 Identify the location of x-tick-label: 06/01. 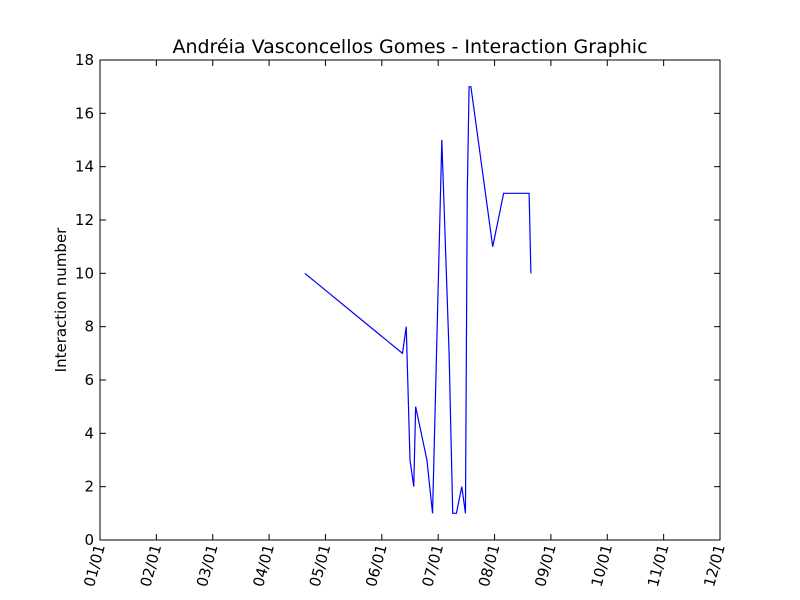
(376, 565).